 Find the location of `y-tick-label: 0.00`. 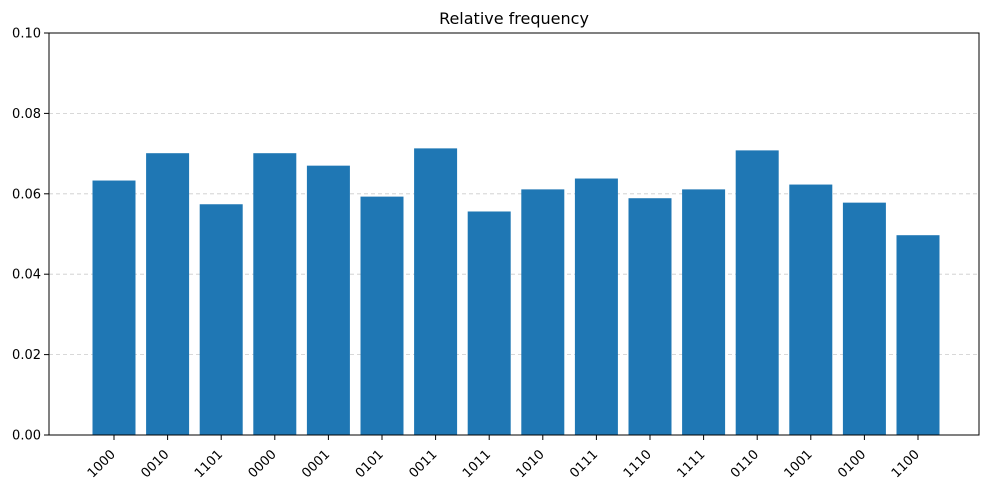

y-tick-label: 0.00 is located at coordinates (26, 436).